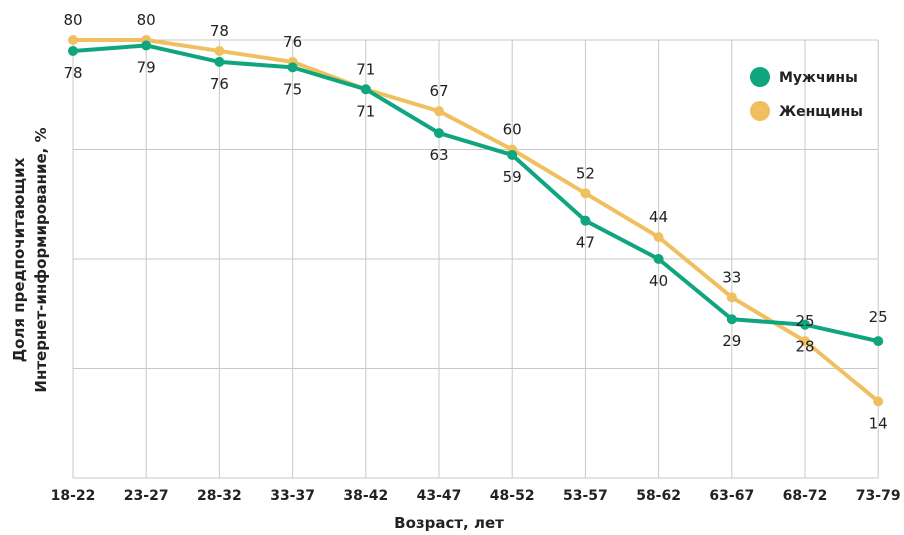 The width and height of the screenshot is (904, 535). Describe the element at coordinates (439, 496) in the screenshot. I see `x-tick-label: 43-47` at that location.